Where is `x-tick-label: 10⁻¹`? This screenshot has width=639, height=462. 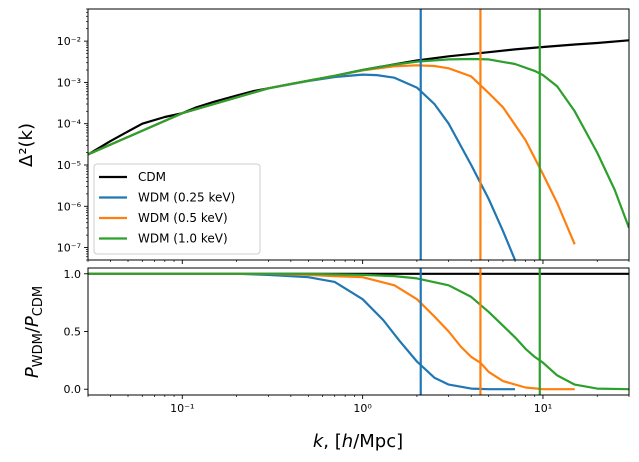 x-tick-label: 10⁻¹ is located at coordinates (182, 408).